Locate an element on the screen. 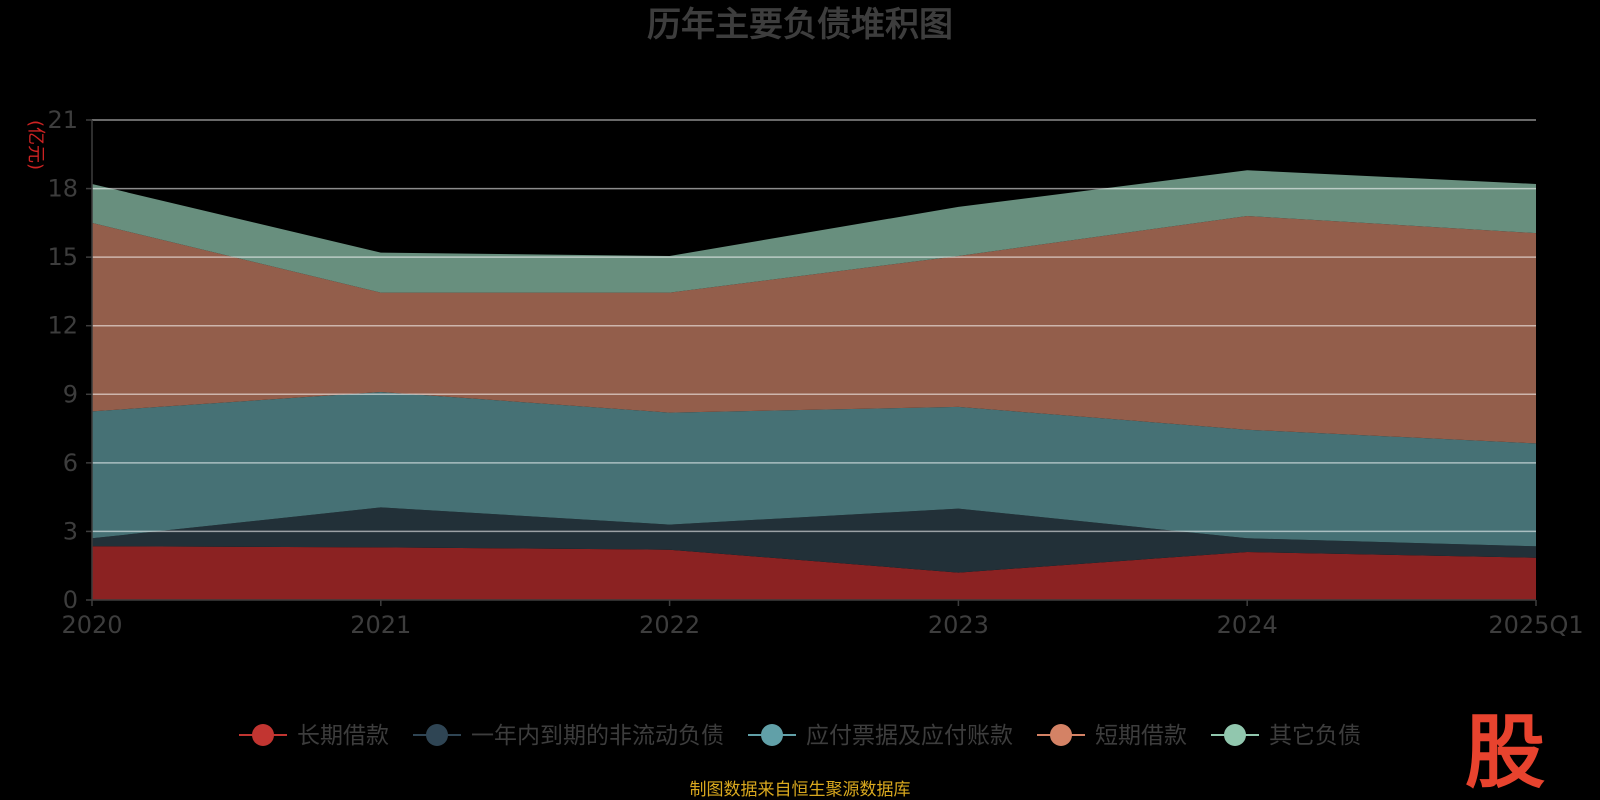 This screenshot has width=1600, height=800. y-tick-labels: 0 3 6 9 12 15 18 21 is located at coordinates (62, 360).